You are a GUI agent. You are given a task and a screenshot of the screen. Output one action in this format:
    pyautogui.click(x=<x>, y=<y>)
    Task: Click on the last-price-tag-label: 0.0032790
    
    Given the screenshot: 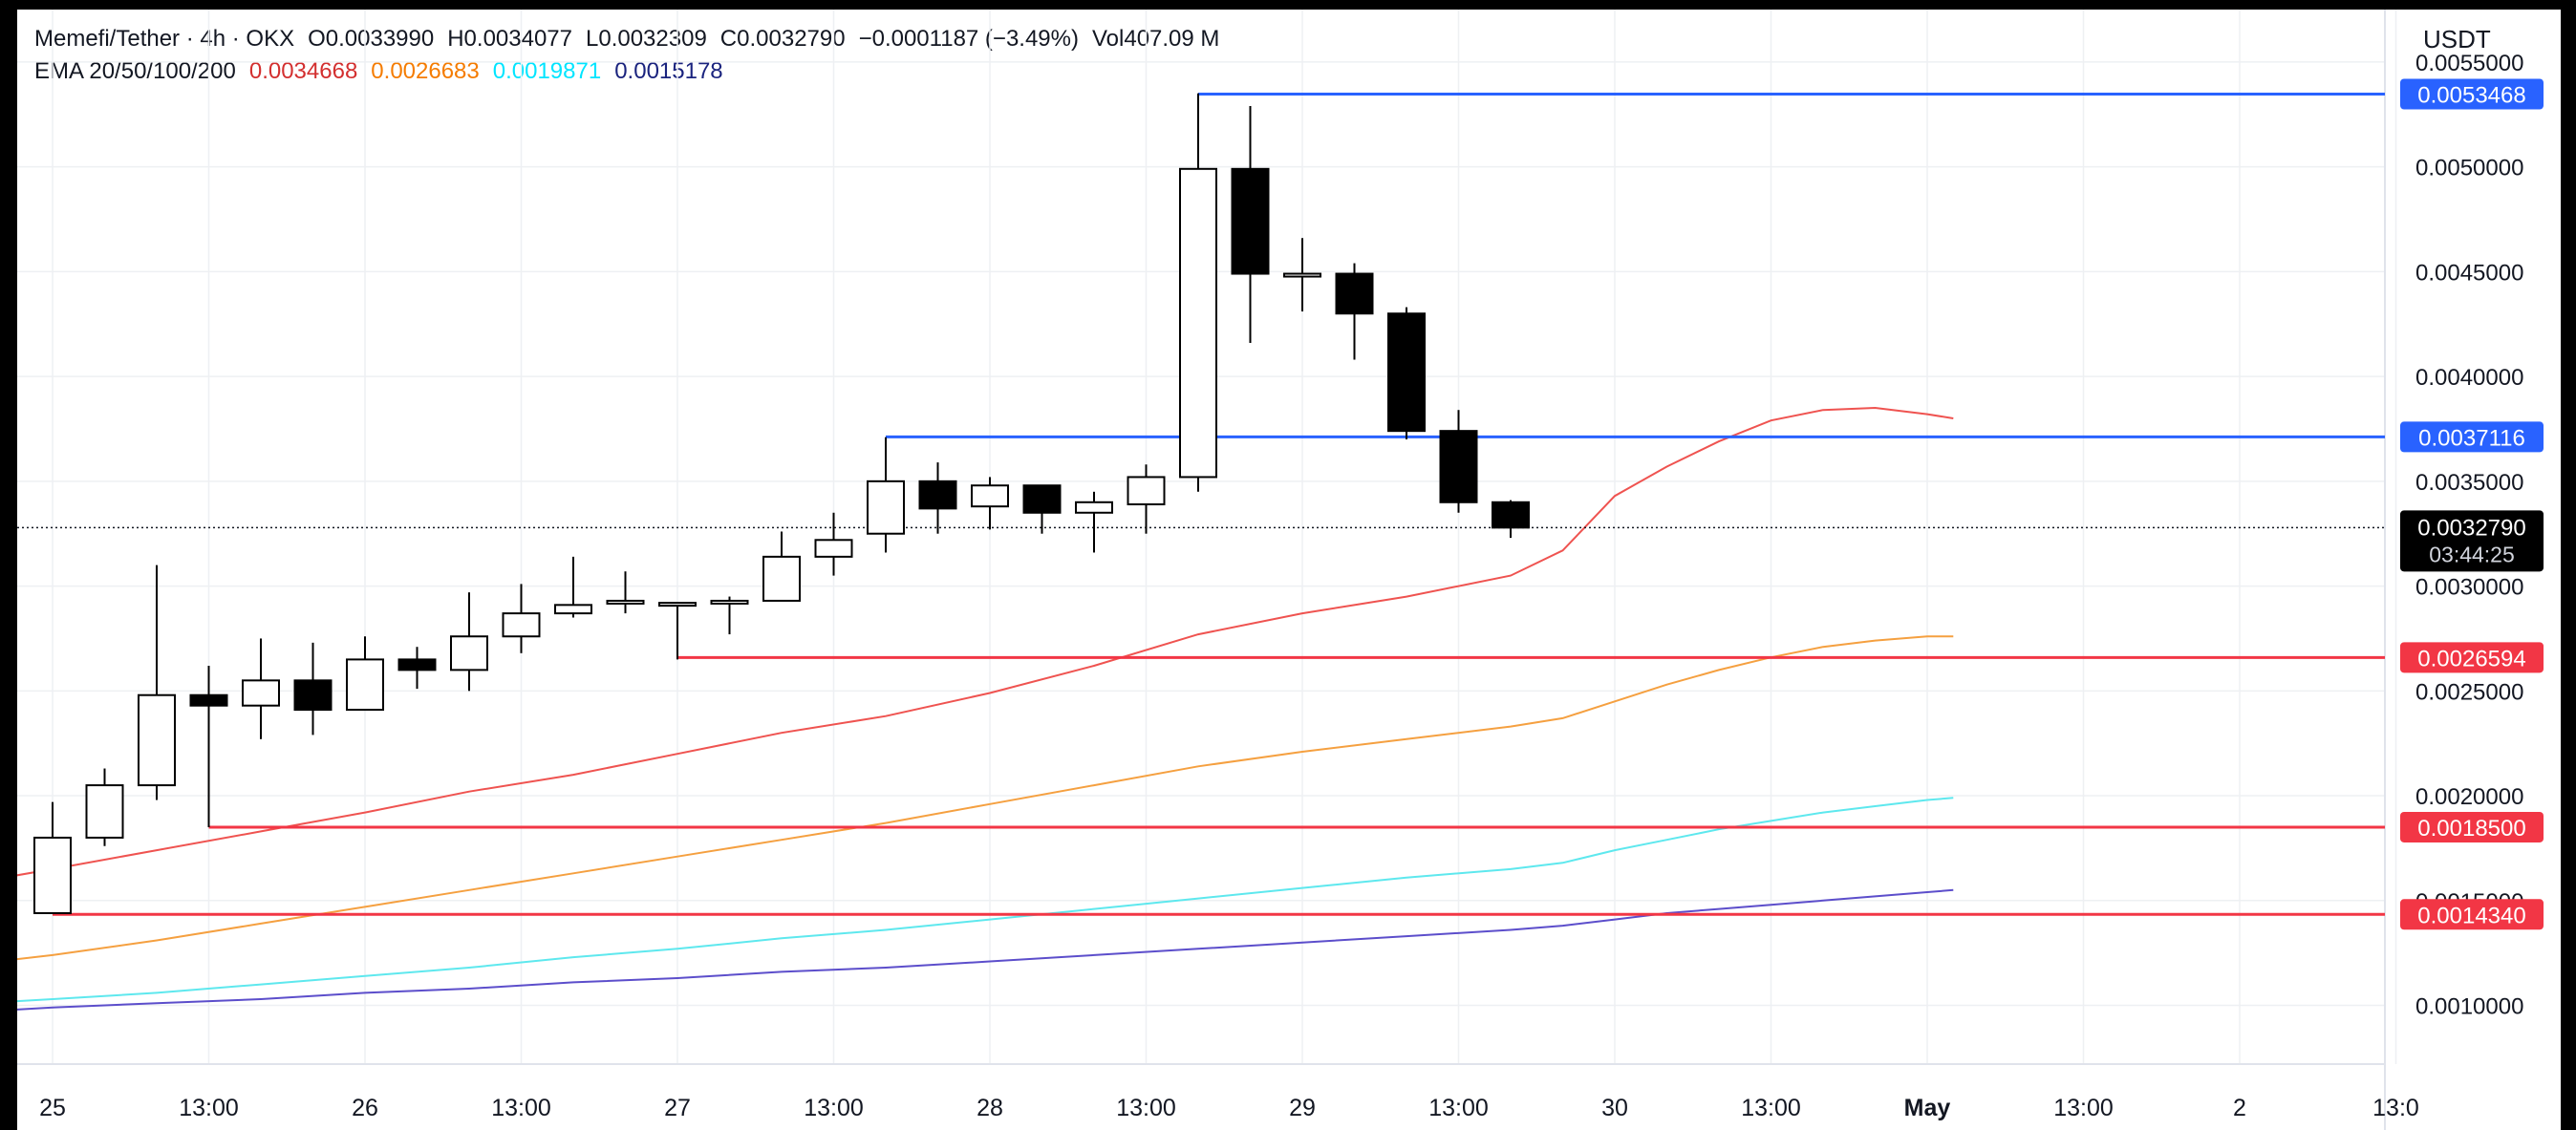 What is the action you would take?
    pyautogui.click(x=2471, y=528)
    